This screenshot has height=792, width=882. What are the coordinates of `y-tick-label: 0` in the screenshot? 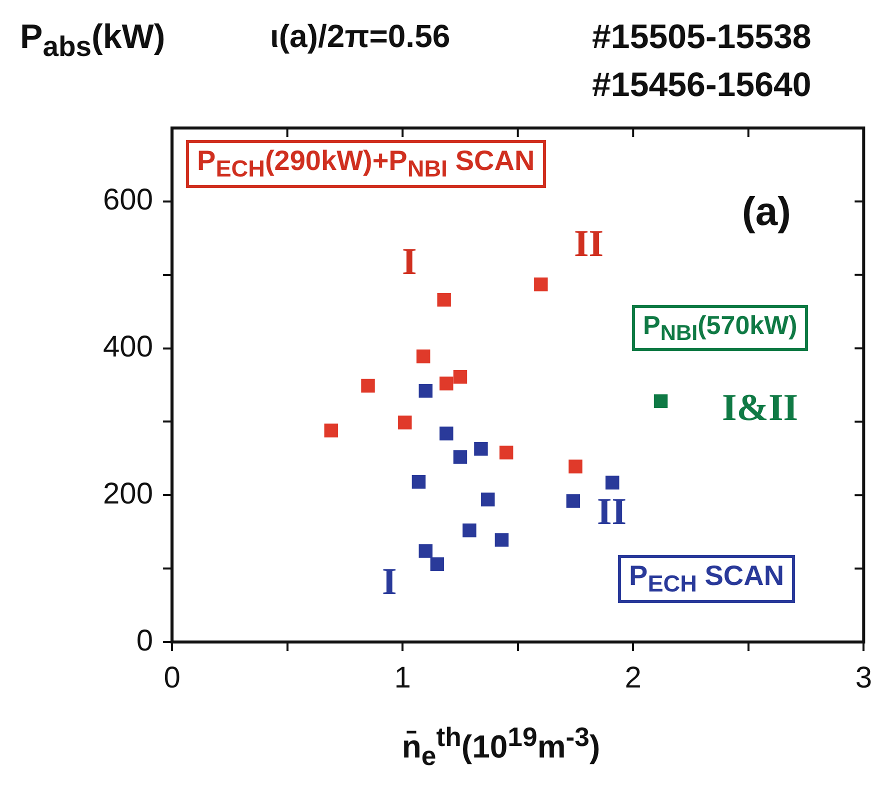 It's located at (145, 641).